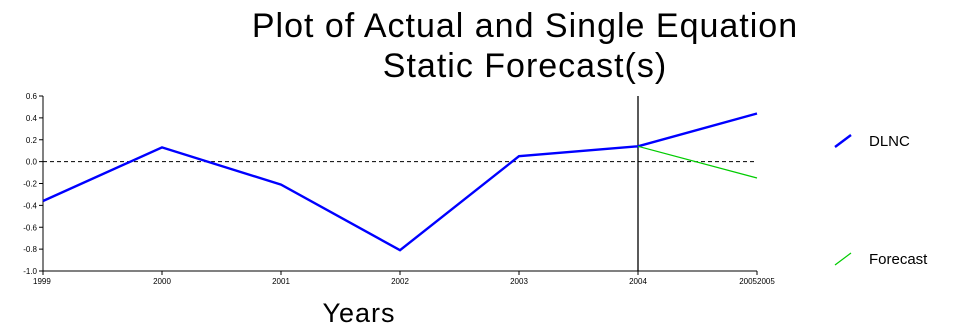 The width and height of the screenshot is (969, 327). I want to click on y-tick-label: 0.0, so click(32, 162).